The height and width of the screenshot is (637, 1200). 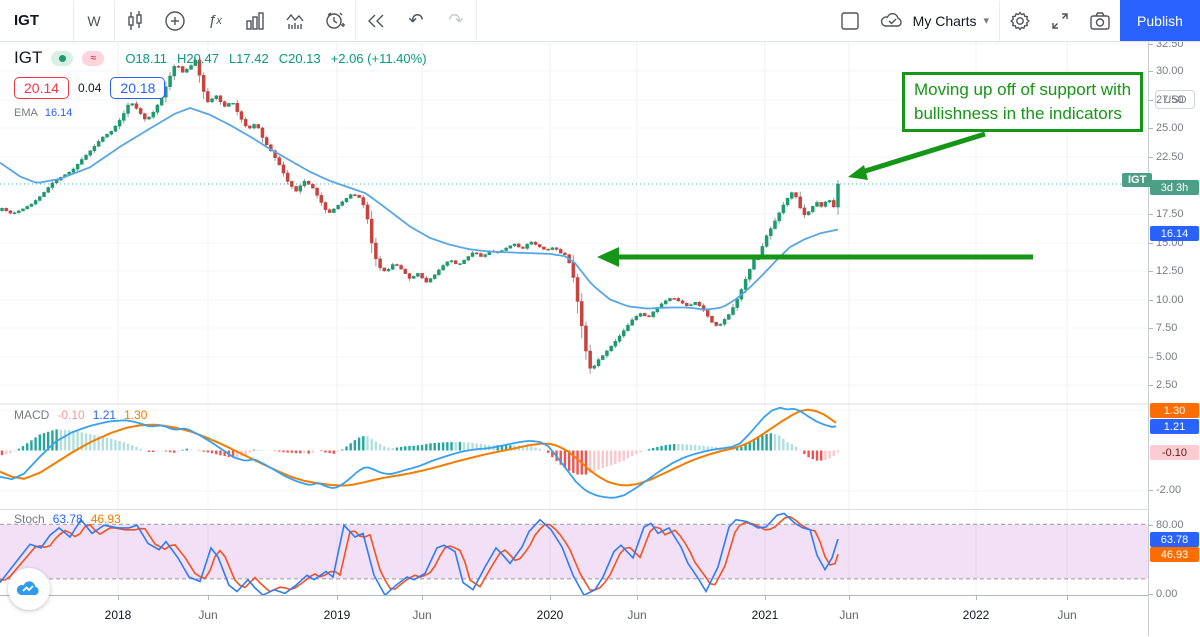 What do you see at coordinates (891, 19) in the screenshot?
I see `cloud-check-icon` at bounding box center [891, 19].